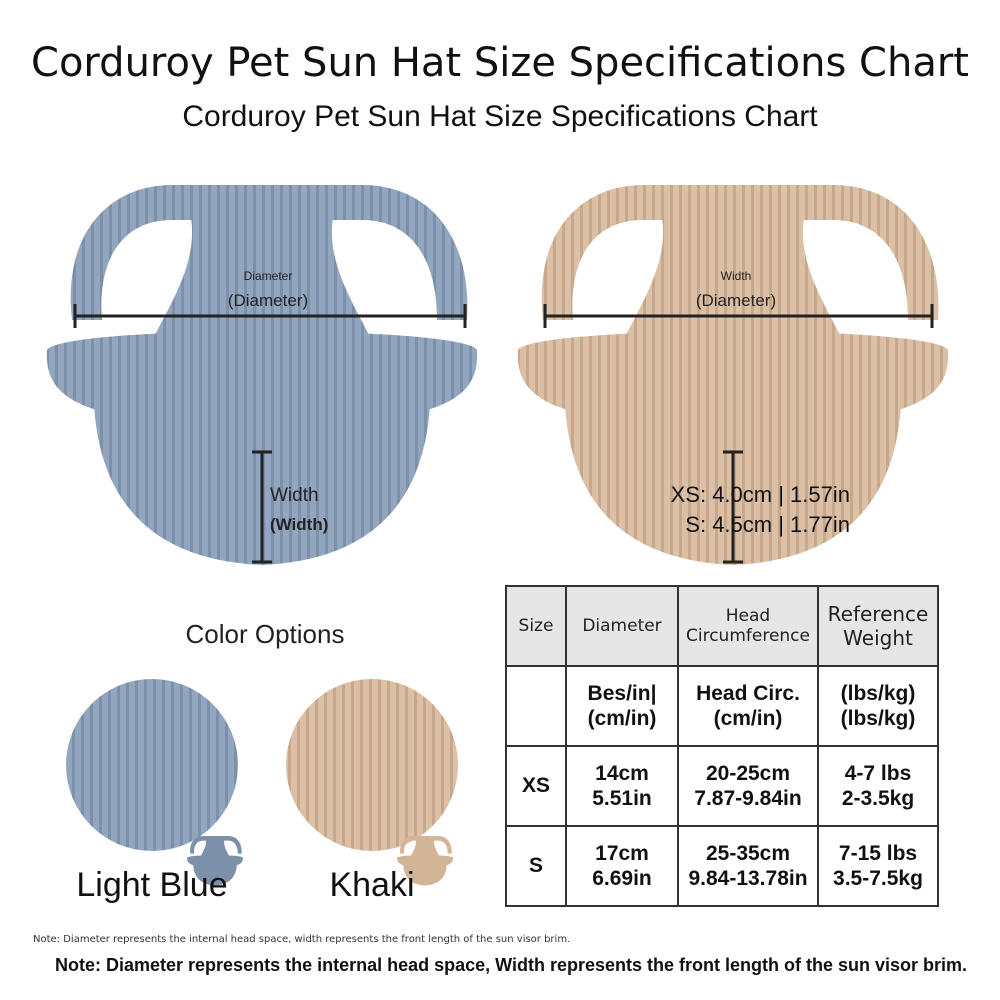 This screenshot has width=1000, height=1000. I want to click on cell: 7-15 lbs 3.5-7.5kg, so click(878, 866).